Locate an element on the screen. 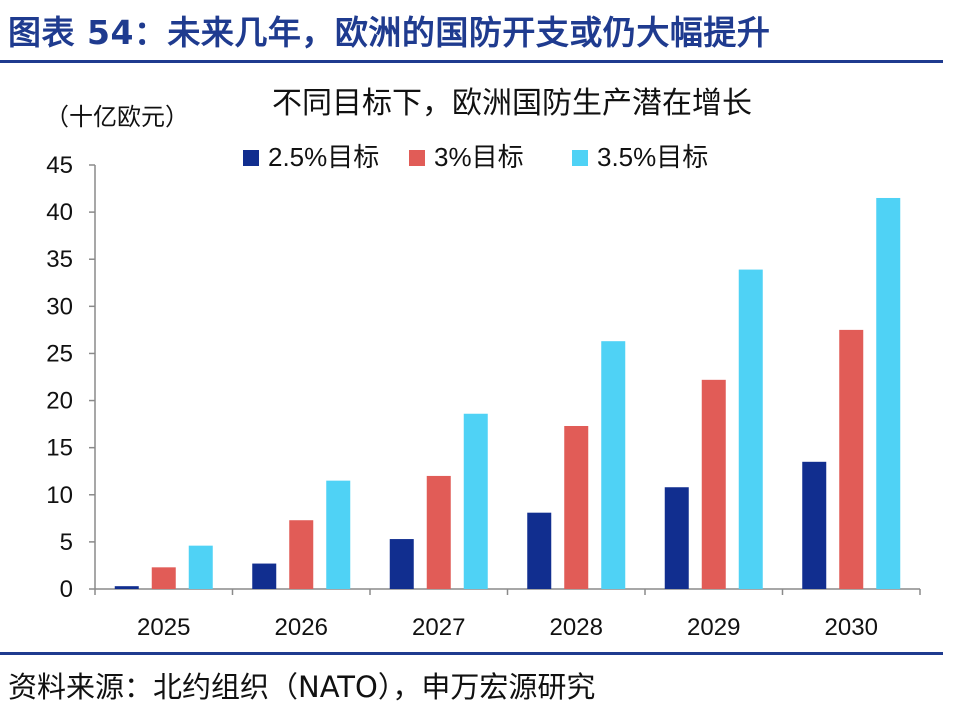  legend-label-3: 3.5%目标 is located at coordinates (652, 157).